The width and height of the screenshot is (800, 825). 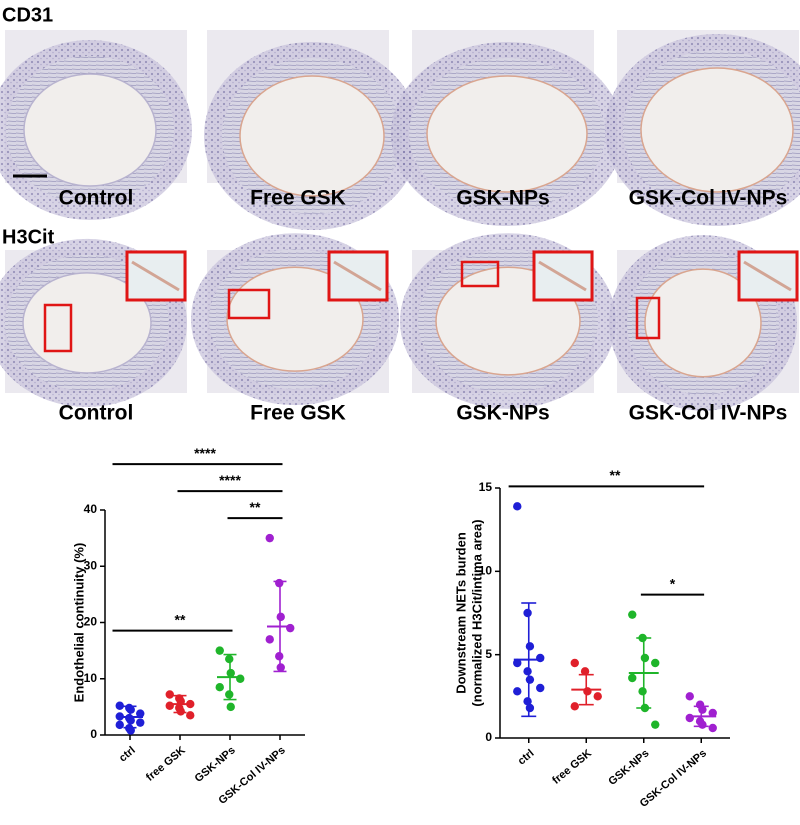 What do you see at coordinates (91, 509) in the screenshot?
I see `y-tick-label: 40` at bounding box center [91, 509].